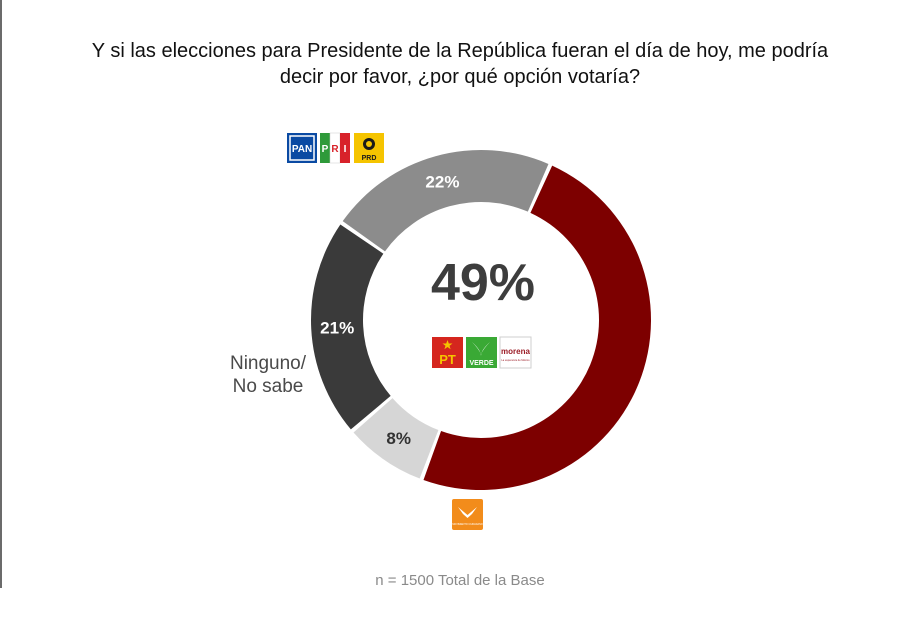 This screenshot has height=630, width=900. What do you see at coordinates (537, 327) in the screenshot?
I see `slice-pt-verde-morena` at bounding box center [537, 327].